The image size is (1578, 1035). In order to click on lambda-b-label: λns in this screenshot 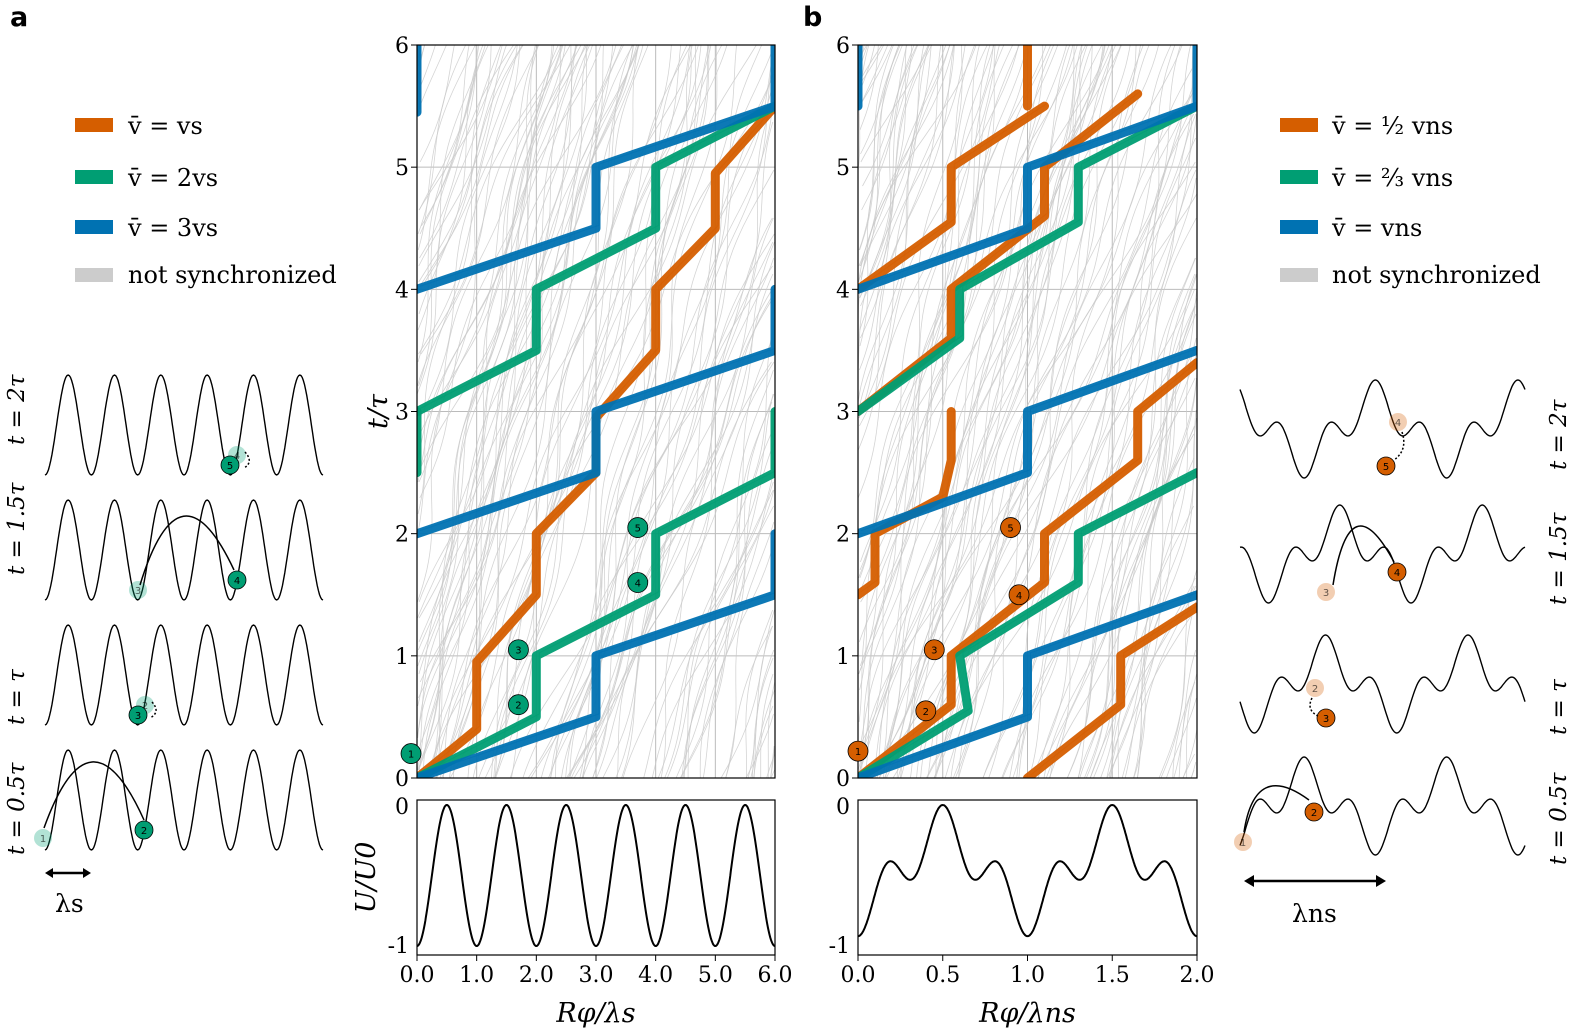, I will do `click(1314, 913)`.